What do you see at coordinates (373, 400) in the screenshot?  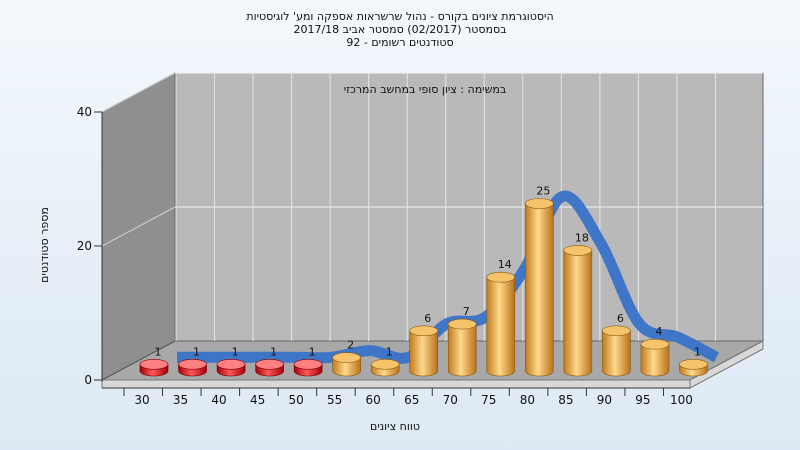 I see `x-tick-label: 60` at bounding box center [373, 400].